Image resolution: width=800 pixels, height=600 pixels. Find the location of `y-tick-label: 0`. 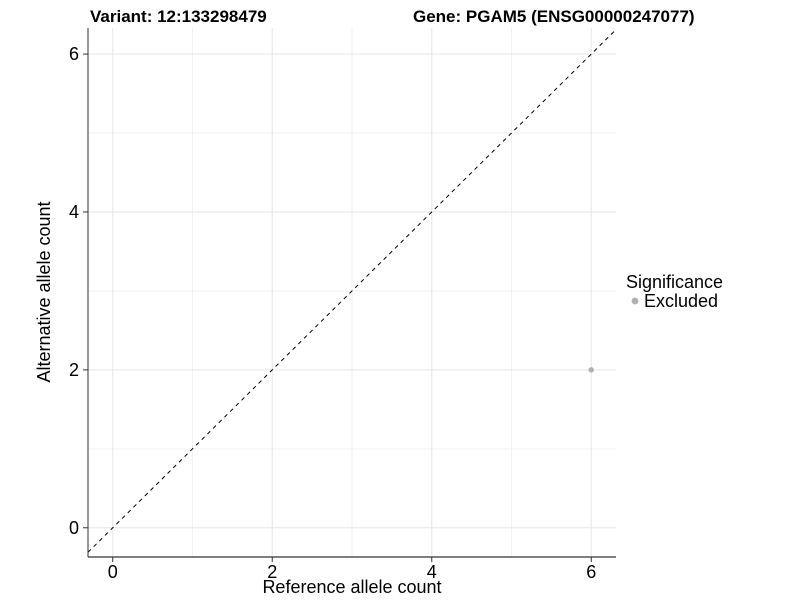

y-tick-label: 0 is located at coordinates (74, 528).